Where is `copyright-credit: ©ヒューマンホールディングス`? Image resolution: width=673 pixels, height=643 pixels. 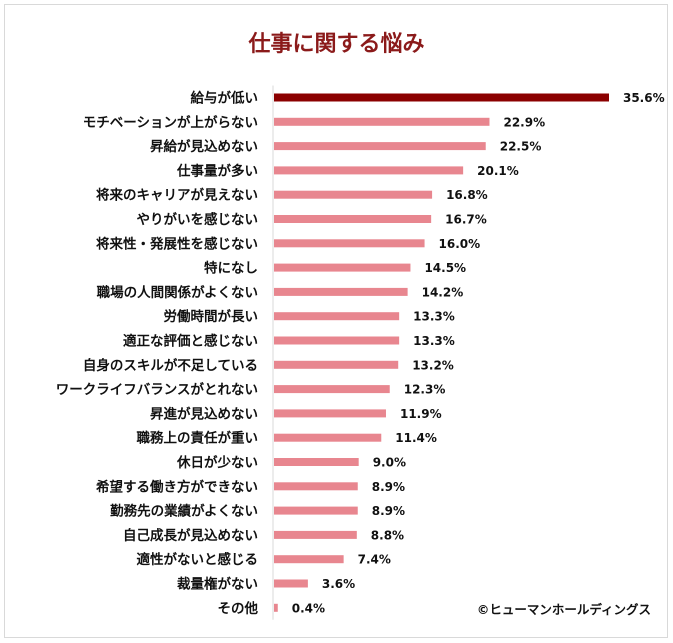 copyright-credit: ©ヒューマンホールディングス is located at coordinates (563, 609).